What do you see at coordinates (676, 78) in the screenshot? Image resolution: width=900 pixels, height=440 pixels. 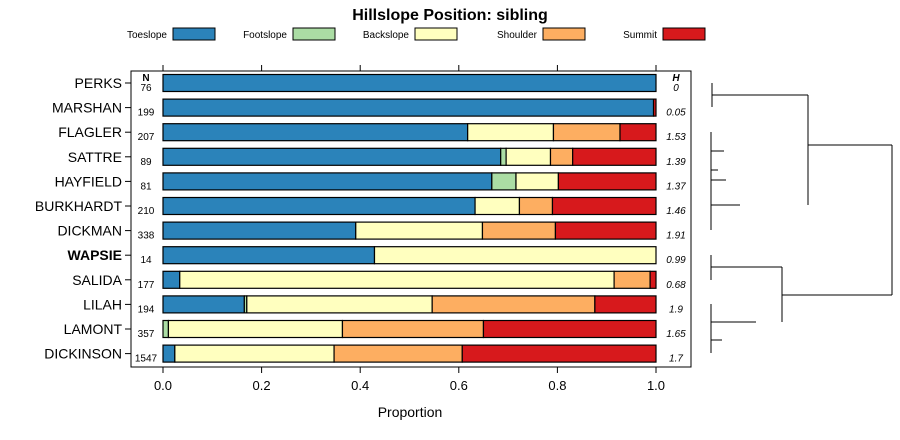 I see `h-header: H` at bounding box center [676, 78].